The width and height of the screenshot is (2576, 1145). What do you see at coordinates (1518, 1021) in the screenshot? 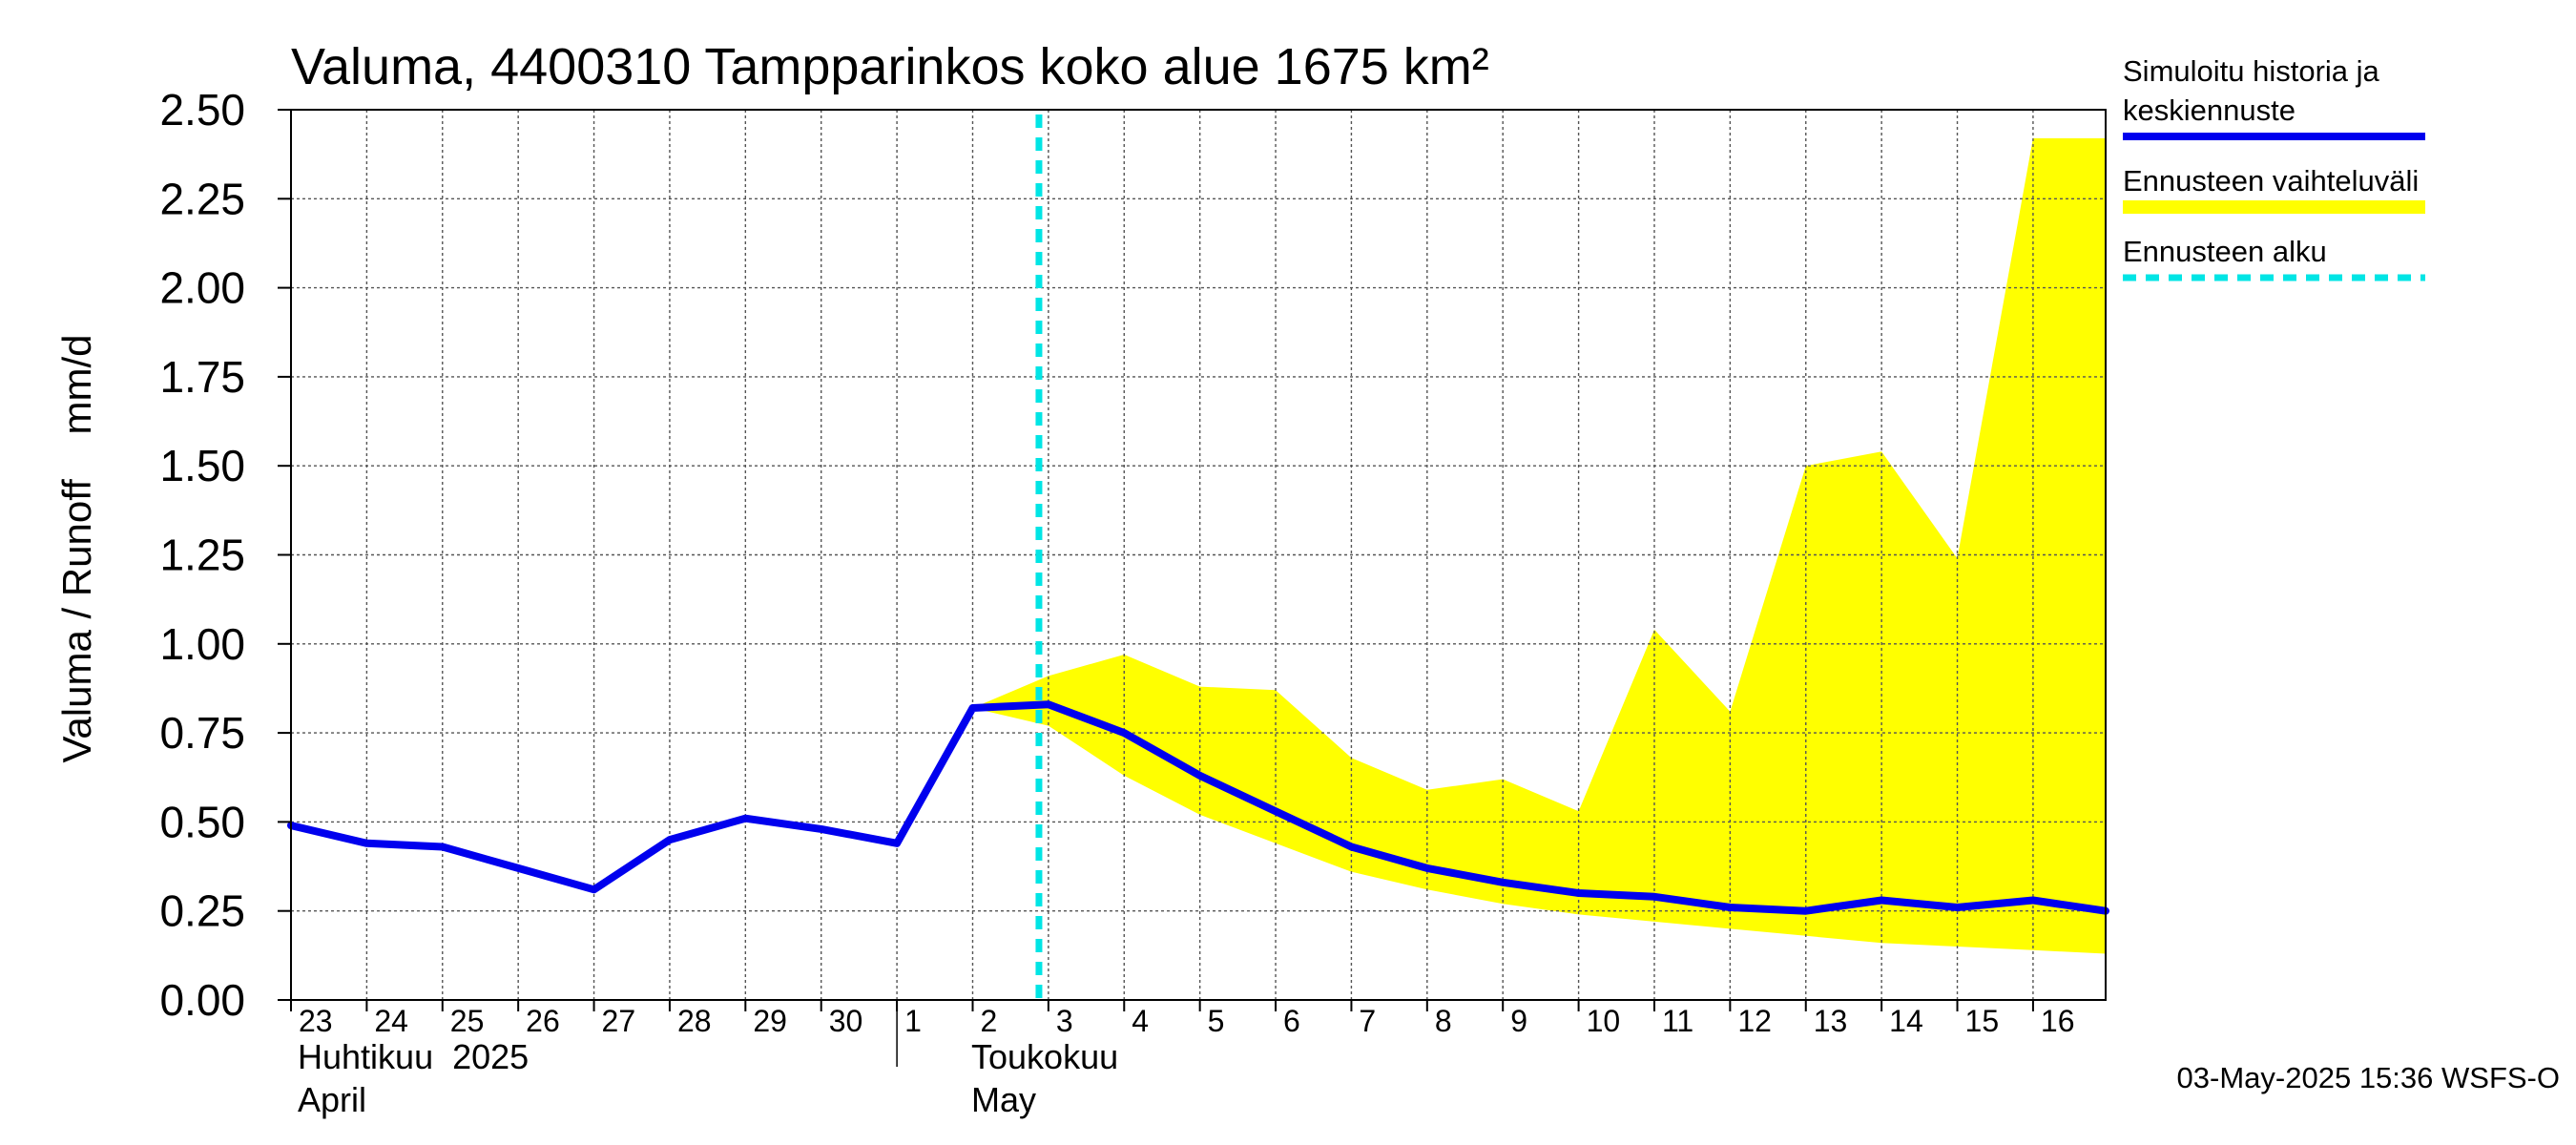
I see `x-tick-label: 9` at bounding box center [1518, 1021].